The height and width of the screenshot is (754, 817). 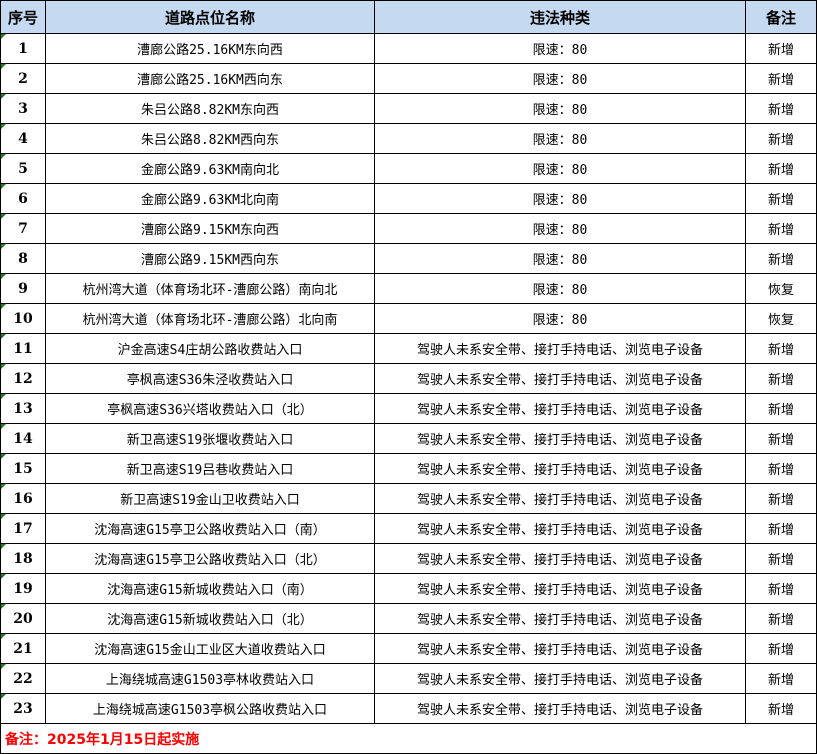 What do you see at coordinates (210, 468) in the screenshot?
I see `cell-location: 新卫高速S19吕巷收费站入口` at bounding box center [210, 468].